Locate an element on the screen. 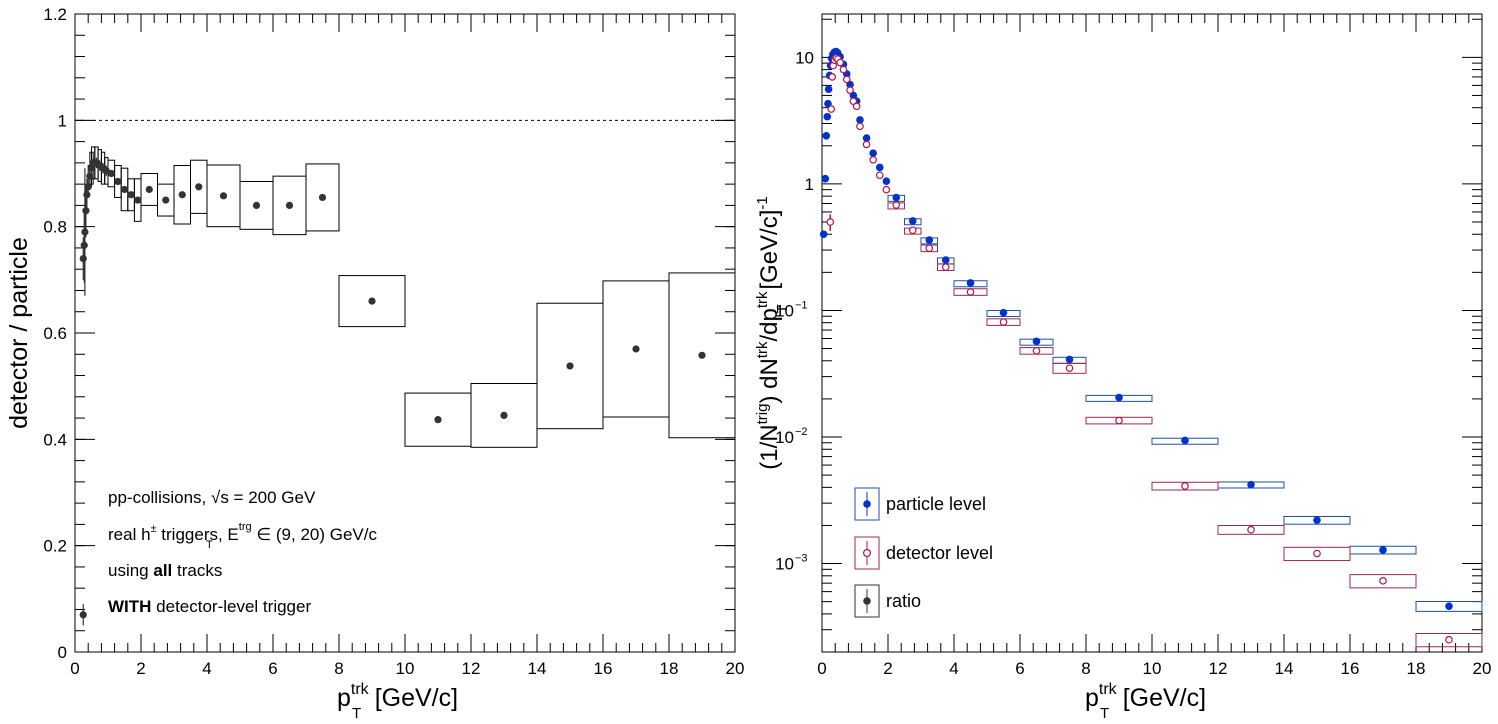 Image resolution: width=1498 pixels, height=724 pixels. left-y-tick-label: 0.2 is located at coordinates (55, 546).